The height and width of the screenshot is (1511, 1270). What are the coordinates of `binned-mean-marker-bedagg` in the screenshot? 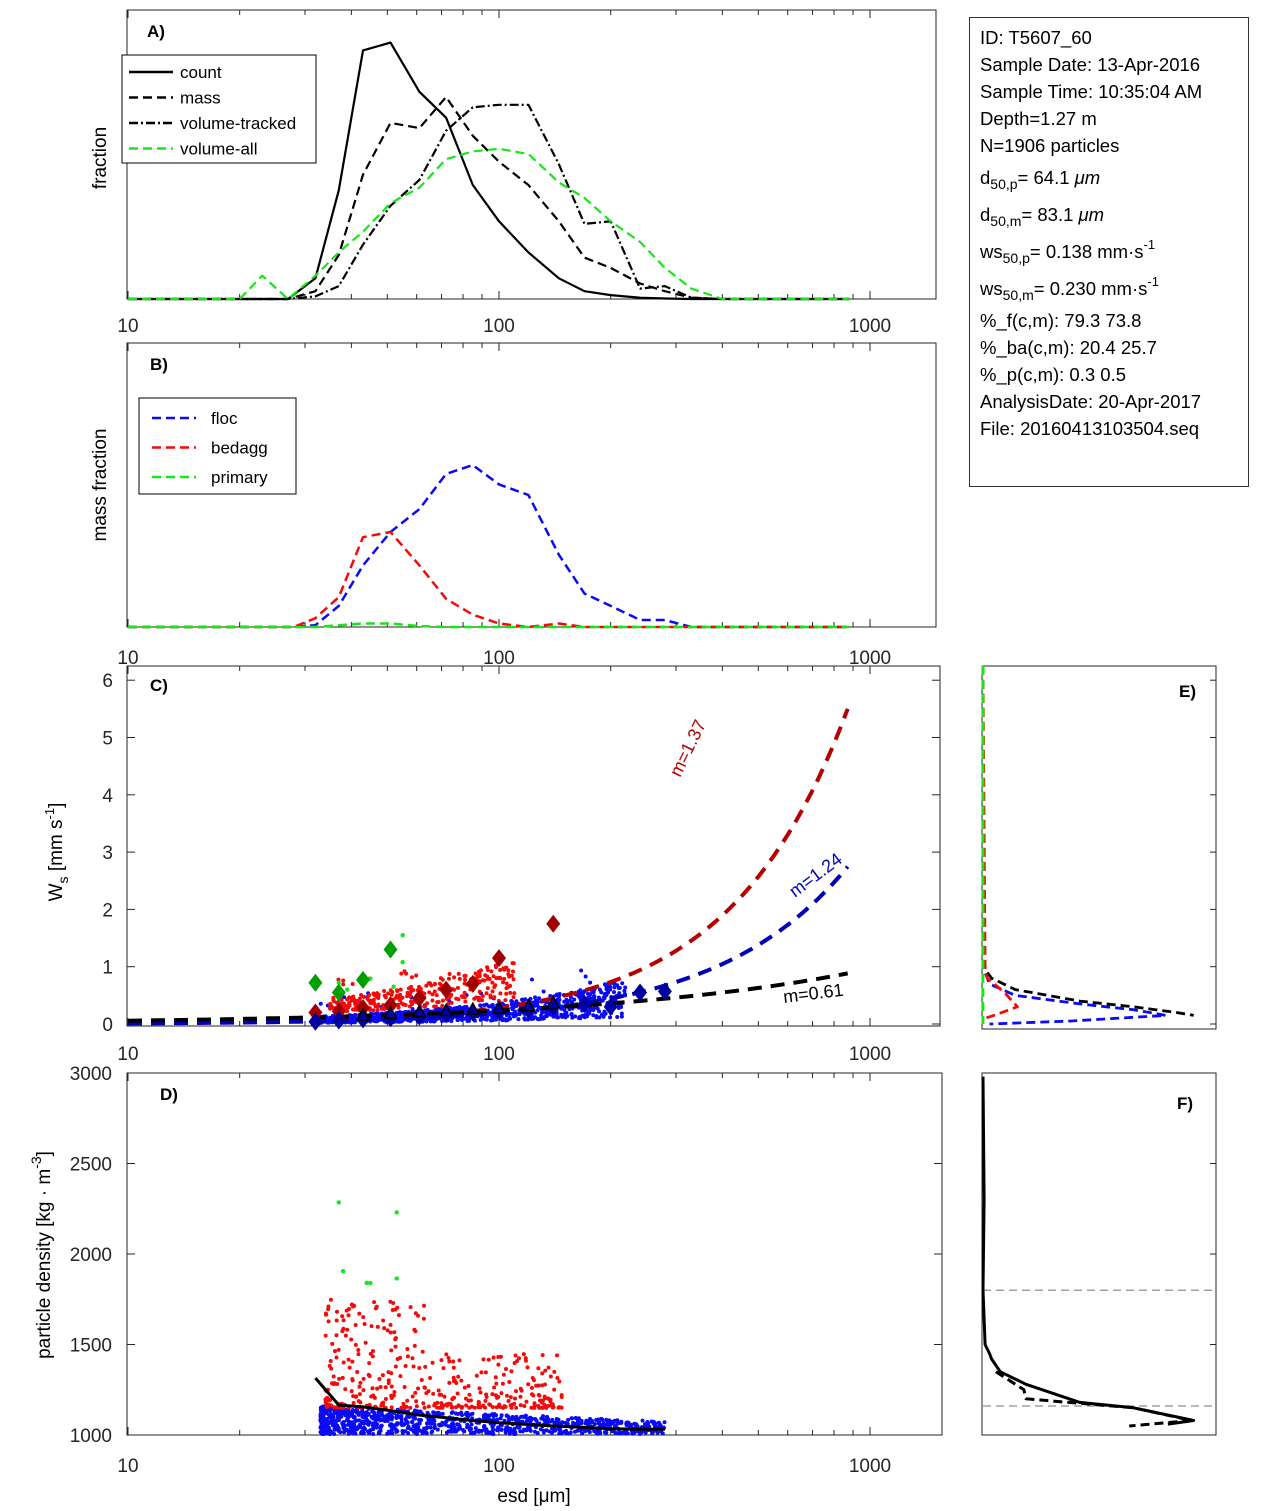 It's located at (499, 958).